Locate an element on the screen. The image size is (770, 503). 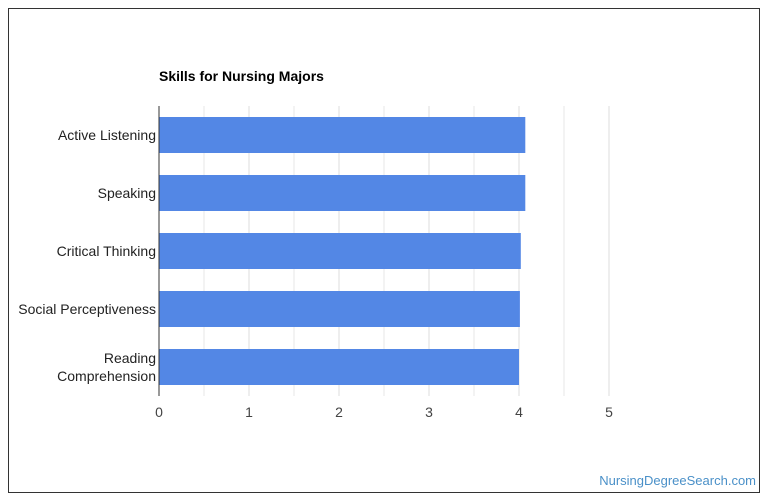
x-tick-label: 3 is located at coordinates (429, 412).